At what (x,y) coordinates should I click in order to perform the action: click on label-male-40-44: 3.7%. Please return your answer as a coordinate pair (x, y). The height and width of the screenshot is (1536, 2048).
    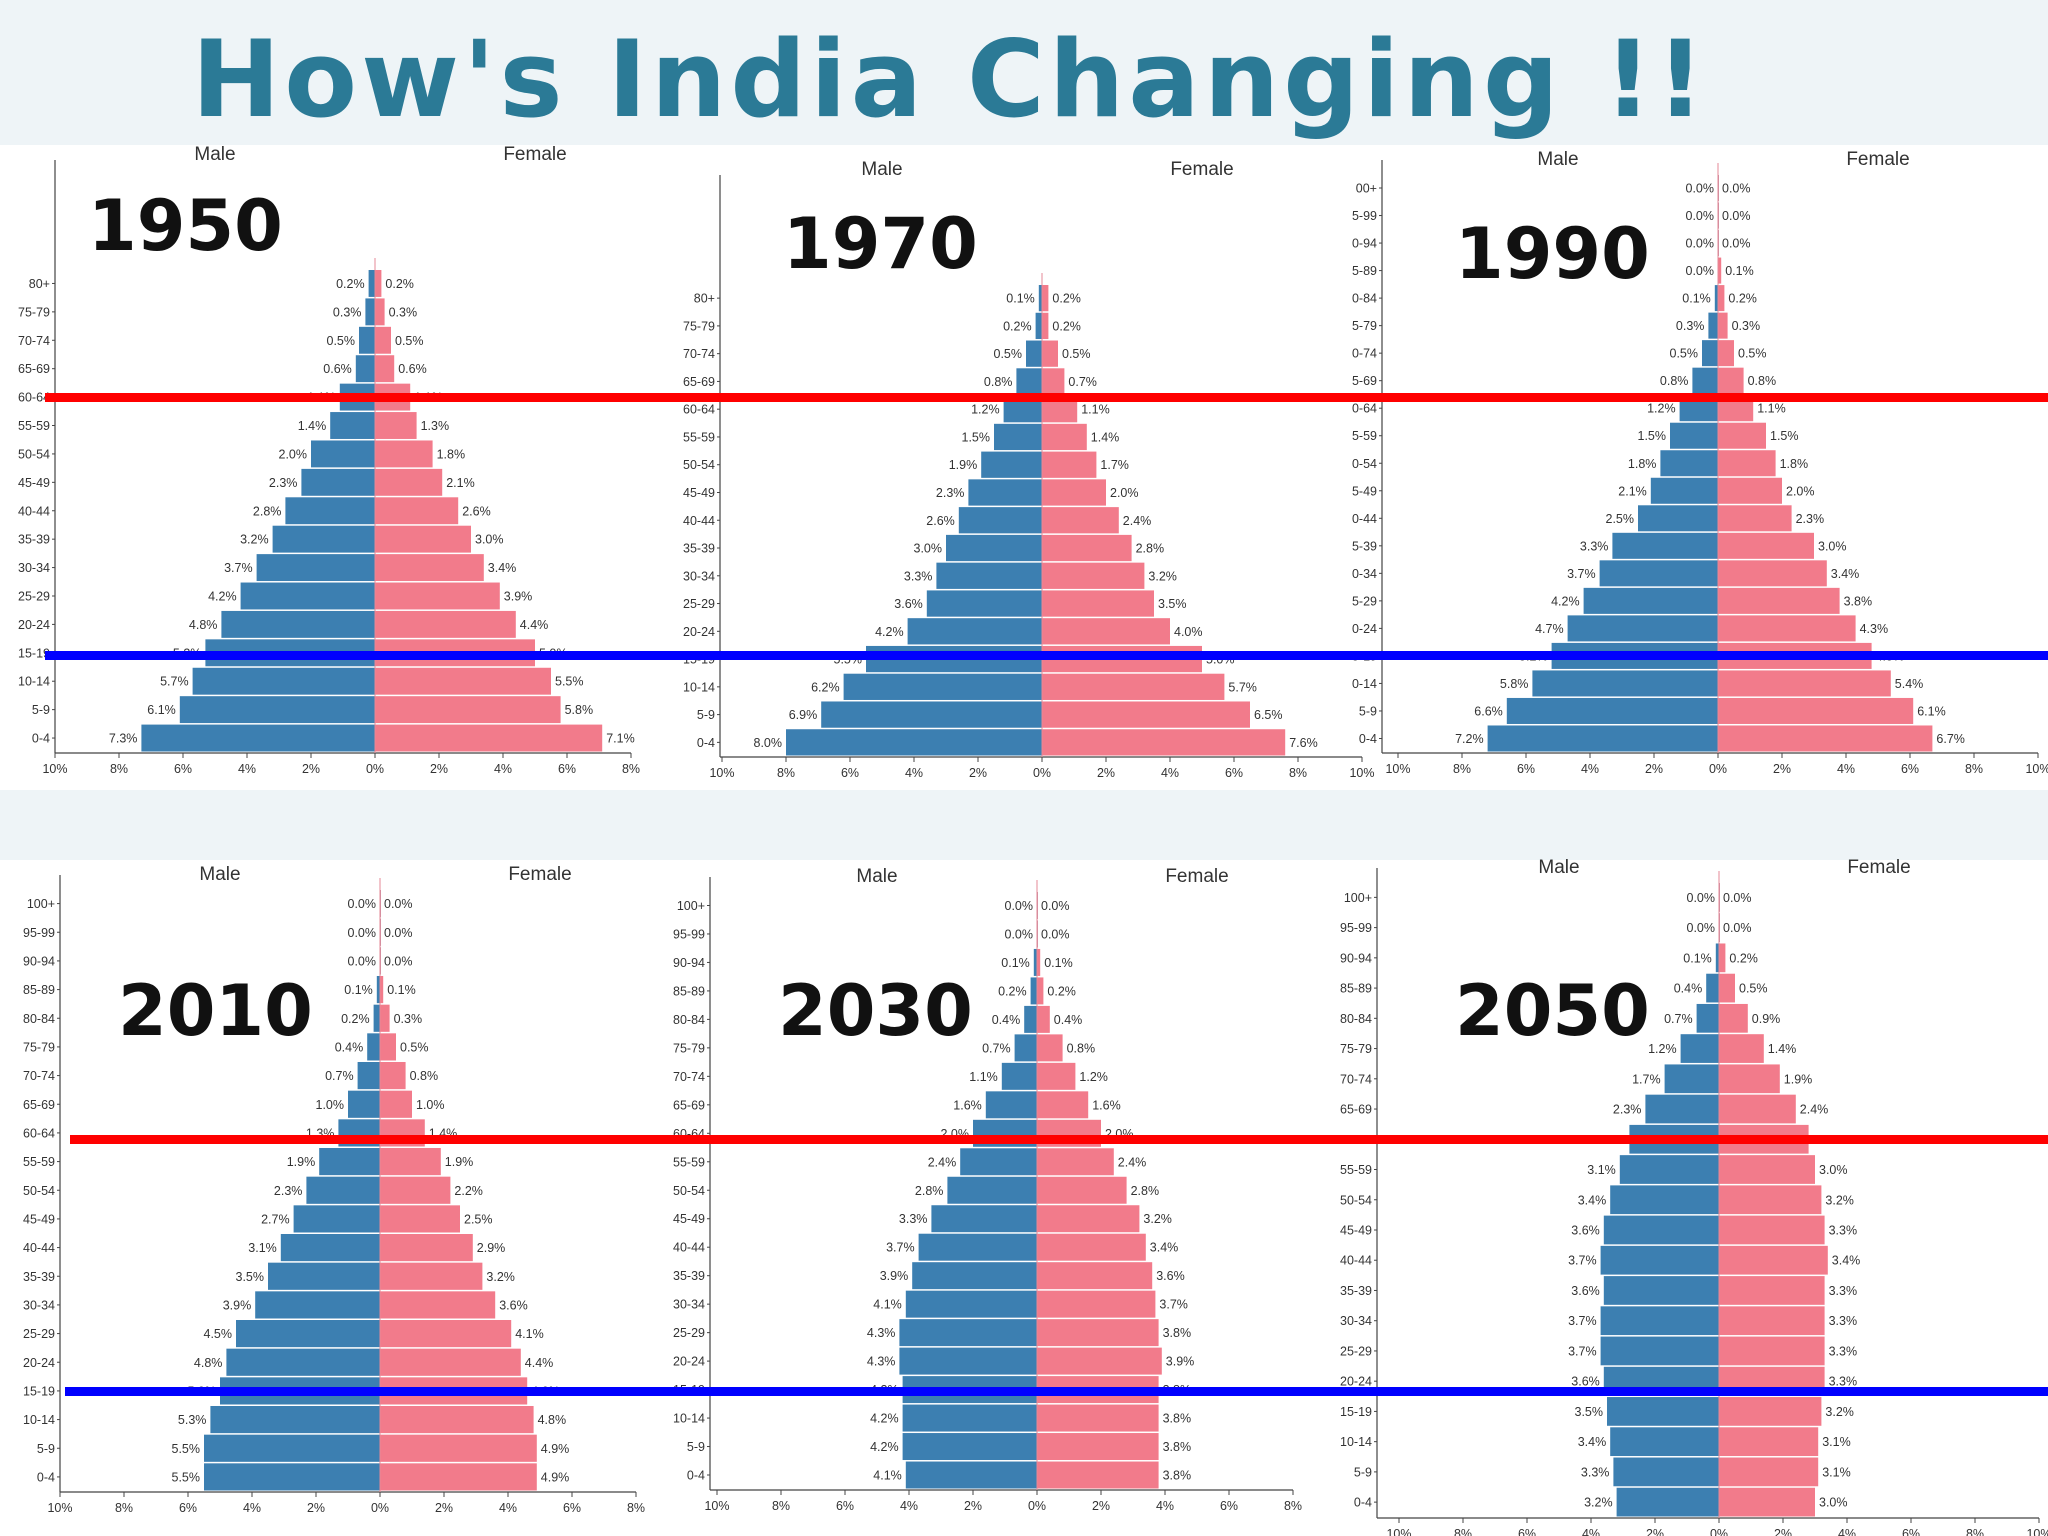
    Looking at the image, I should click on (900, 1248).